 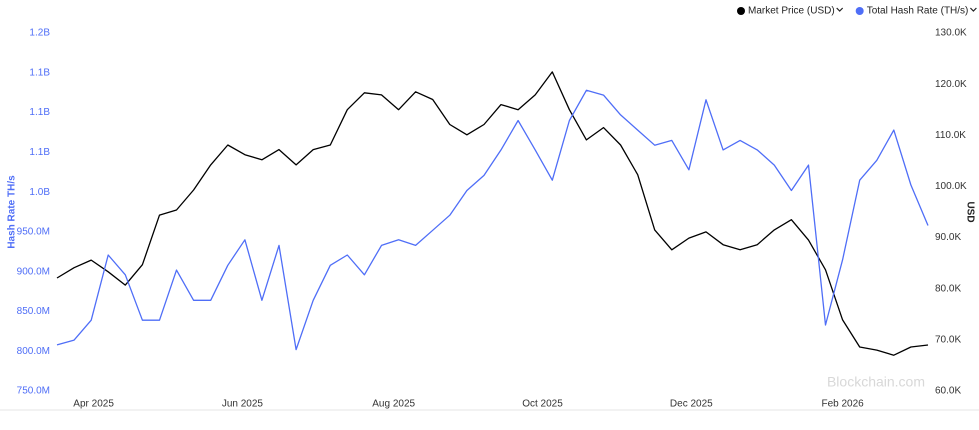 What do you see at coordinates (33, 232) in the screenshot?
I see `y-tick-label: 950.0M` at bounding box center [33, 232].